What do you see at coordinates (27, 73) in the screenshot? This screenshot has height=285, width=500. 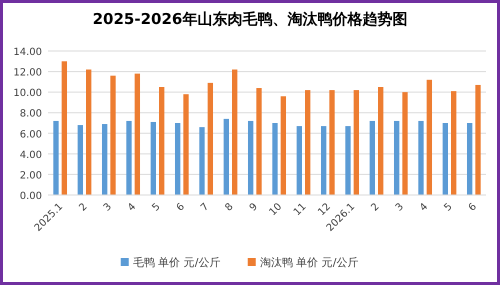 I see `y-tick-label: 12.00` at bounding box center [27, 73].